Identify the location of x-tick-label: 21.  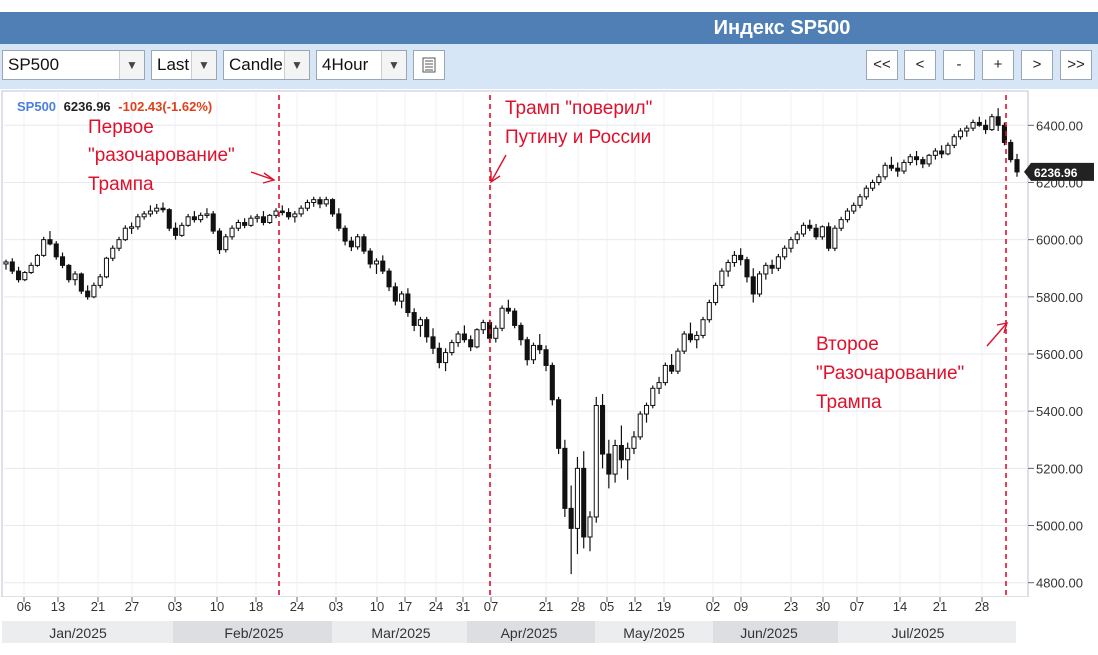
(98, 606).